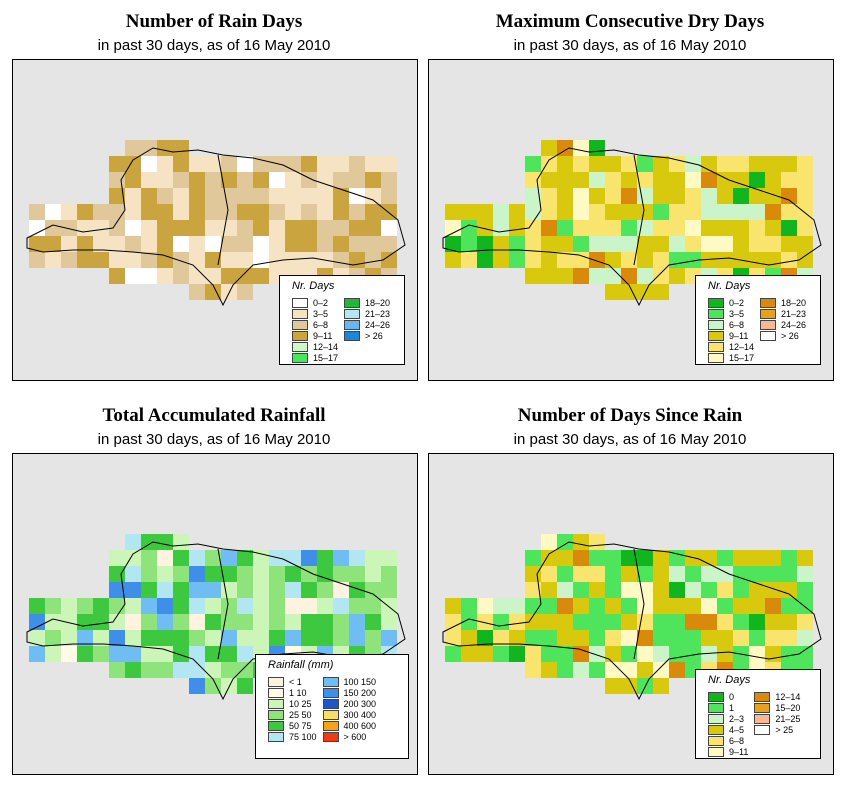 Image resolution: width=853 pixels, height=793 pixels. I want to click on legend-label: > 26, so click(374, 335).